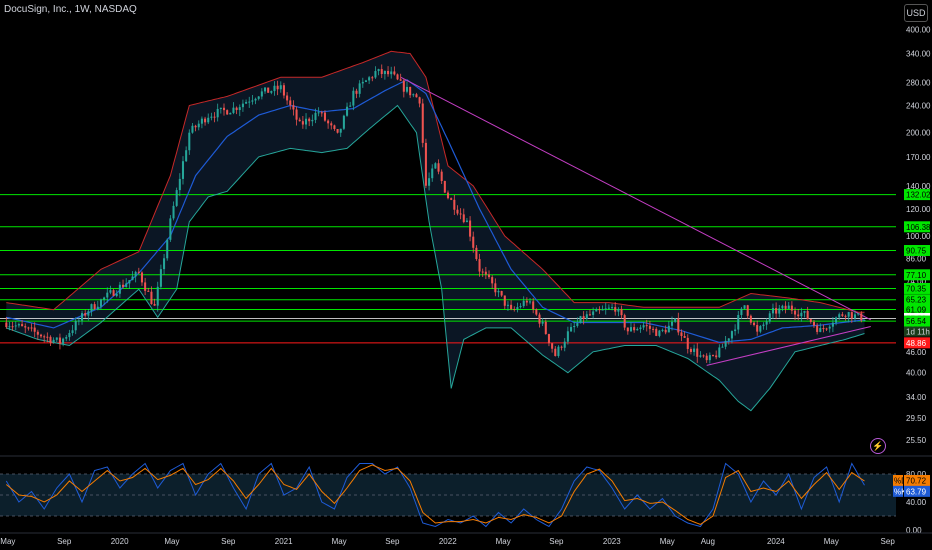 This screenshot has height=550, width=932. I want to click on stoch-y-tick-label: 0.00, so click(914, 530).